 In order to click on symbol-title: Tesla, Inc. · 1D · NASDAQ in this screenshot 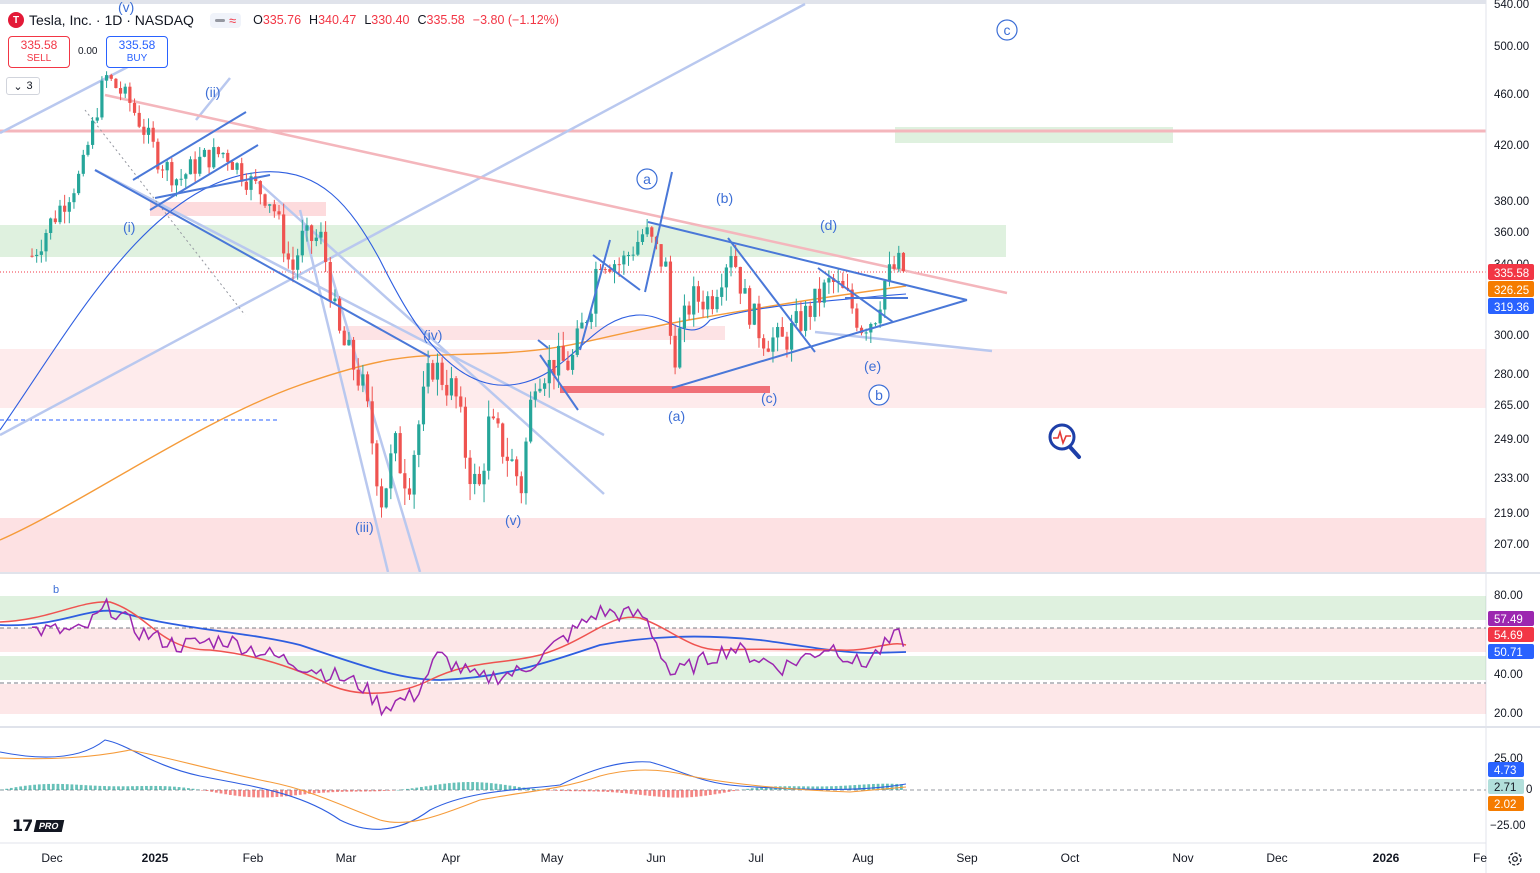, I will do `click(111, 20)`.